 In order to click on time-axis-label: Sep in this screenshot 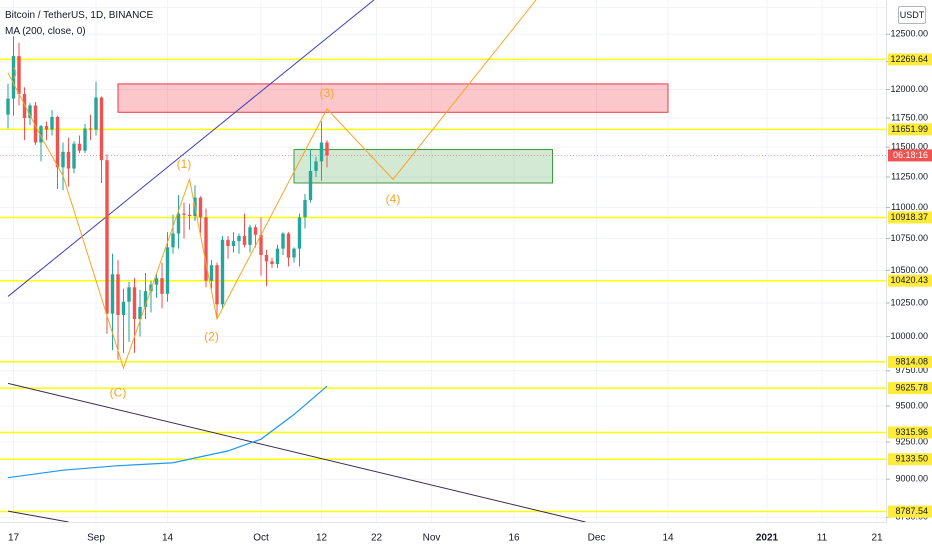, I will do `click(96, 538)`.